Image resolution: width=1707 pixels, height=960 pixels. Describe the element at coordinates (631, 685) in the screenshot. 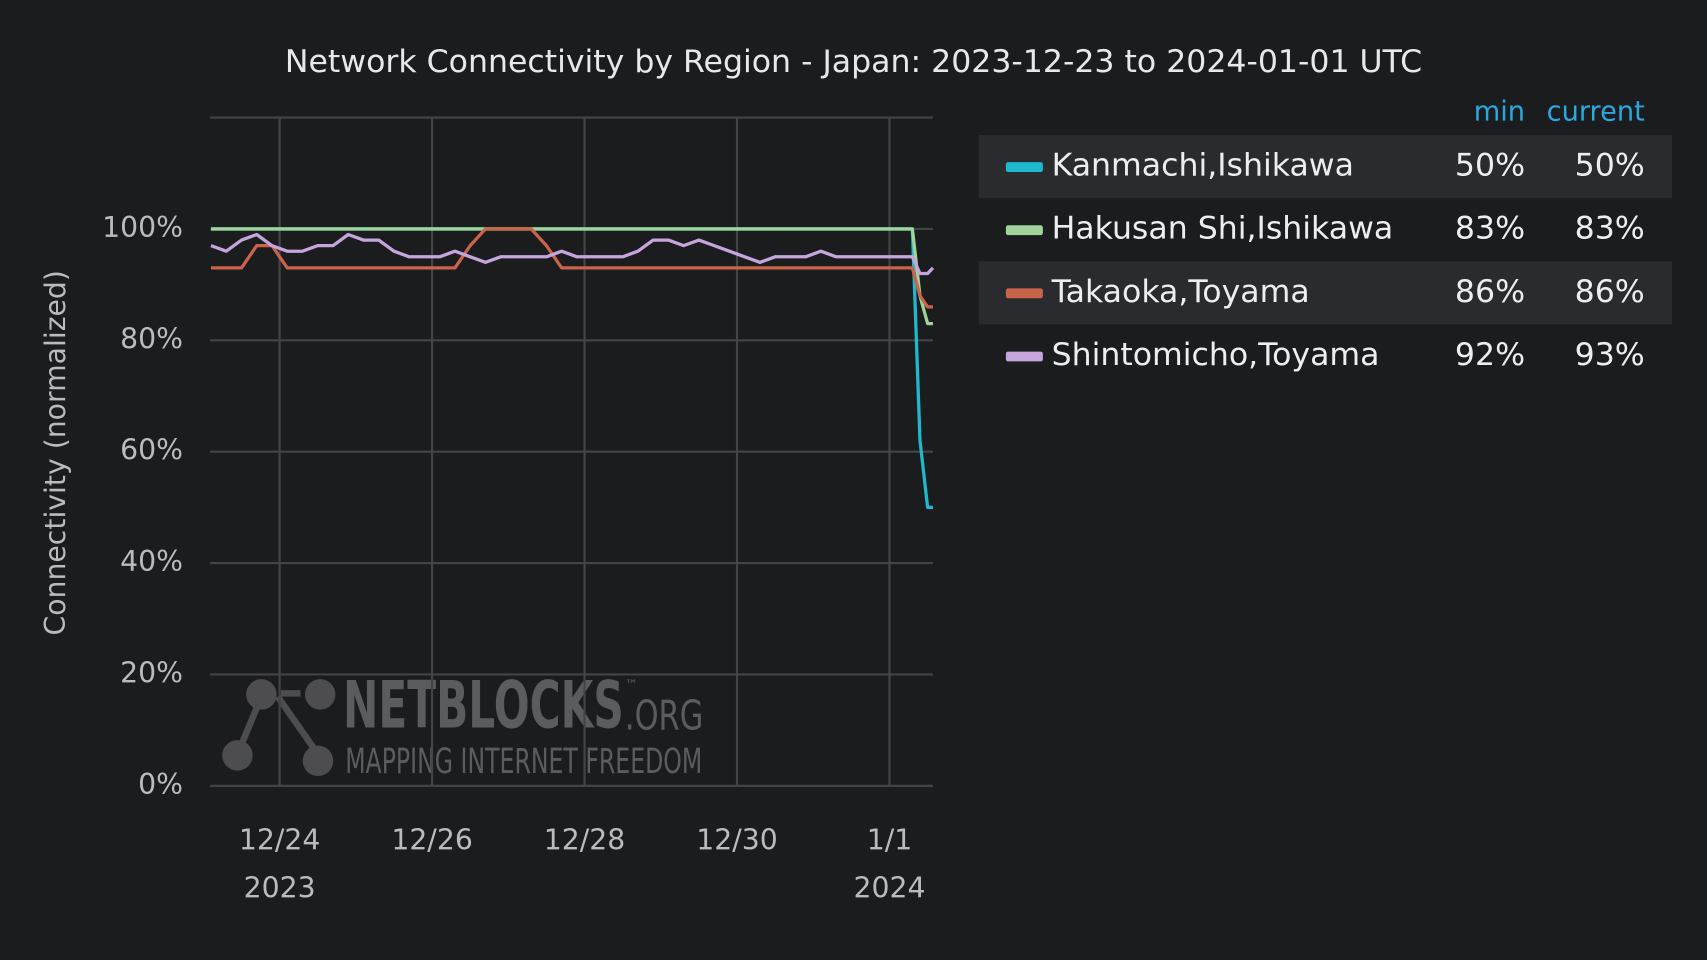

I see `watermark-mark: ™` at that location.